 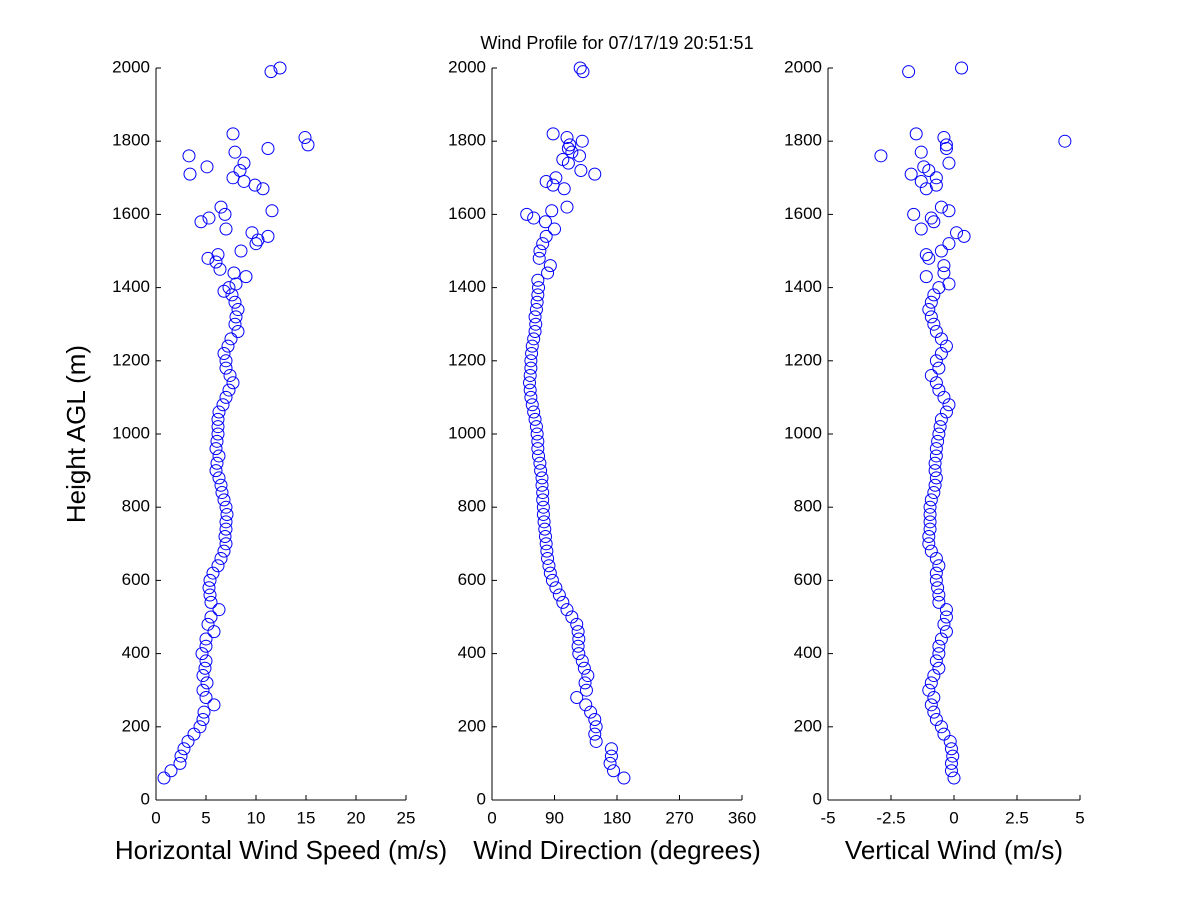 I want to click on x-tick-label: 20, so click(x=356, y=817).